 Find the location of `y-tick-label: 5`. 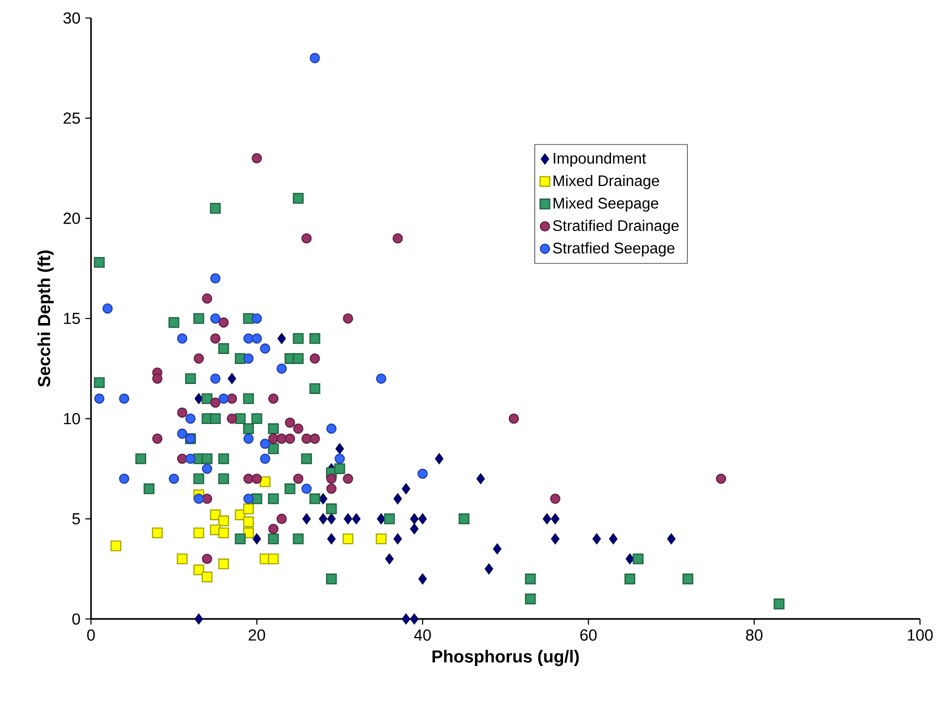

y-tick-label: 5 is located at coordinates (76, 518).